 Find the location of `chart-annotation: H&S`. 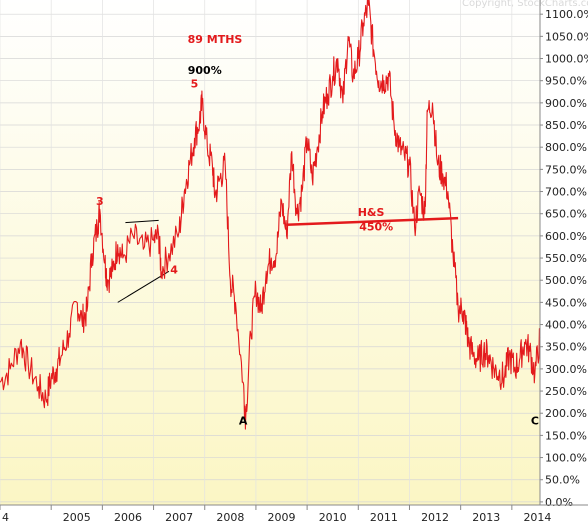

chart-annotation: H&S is located at coordinates (371, 212).